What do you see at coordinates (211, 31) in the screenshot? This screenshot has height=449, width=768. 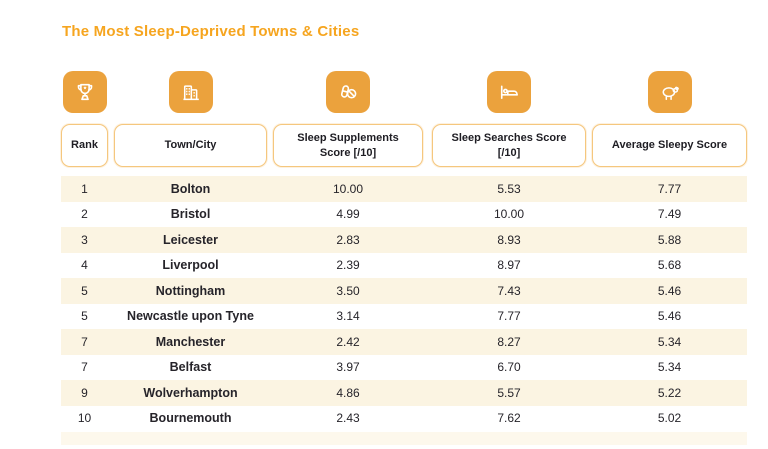 I see `page-title: The Most Sleep-Deprived Towns & Cities` at bounding box center [211, 31].